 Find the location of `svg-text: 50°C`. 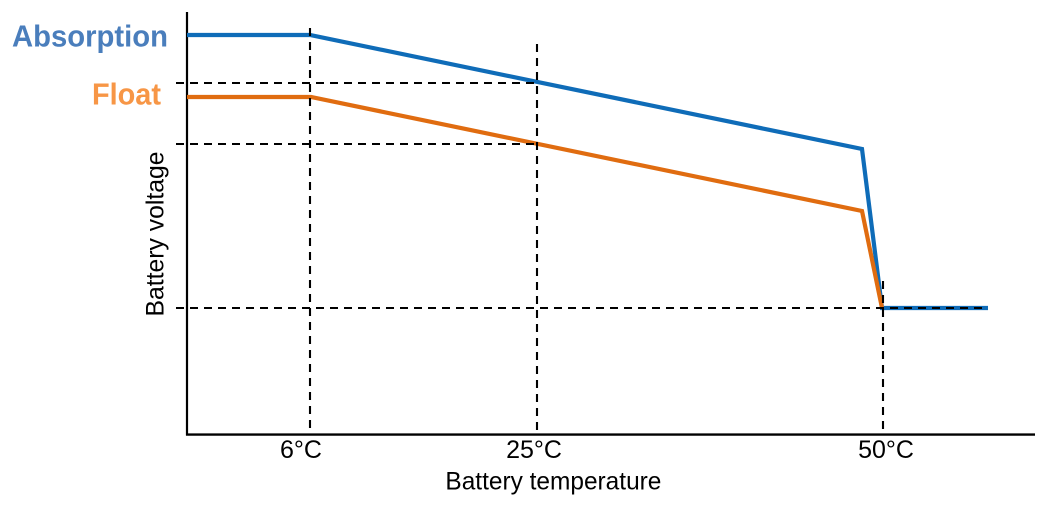

svg-text: 50°C is located at coordinates (886, 450).